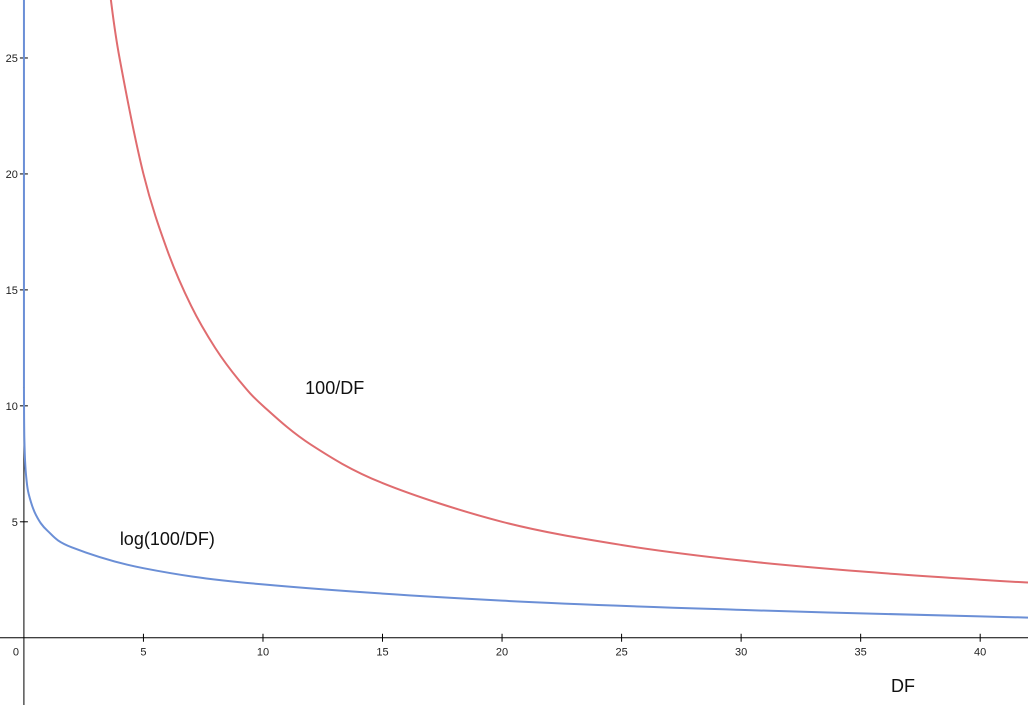  I want to click on x-tick-label: 35, so click(861, 653).